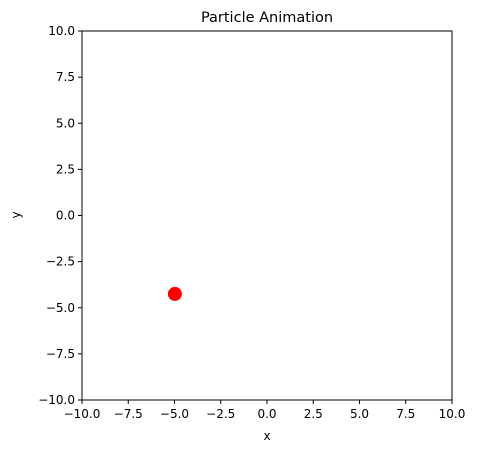 This screenshot has width=477, height=453. What do you see at coordinates (65, 123) in the screenshot?
I see `y-tick-label: 5.0` at bounding box center [65, 123].